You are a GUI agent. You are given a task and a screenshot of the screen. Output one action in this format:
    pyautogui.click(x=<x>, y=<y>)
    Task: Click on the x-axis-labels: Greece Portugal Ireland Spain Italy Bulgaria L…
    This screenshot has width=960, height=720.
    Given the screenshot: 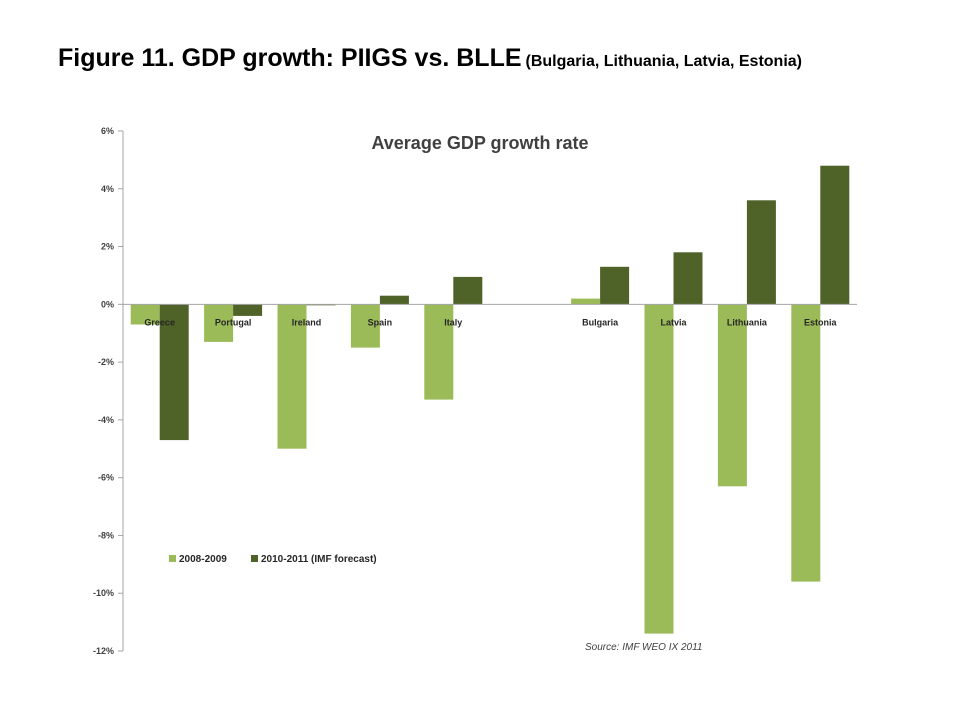 What is the action you would take?
    pyautogui.click(x=490, y=322)
    